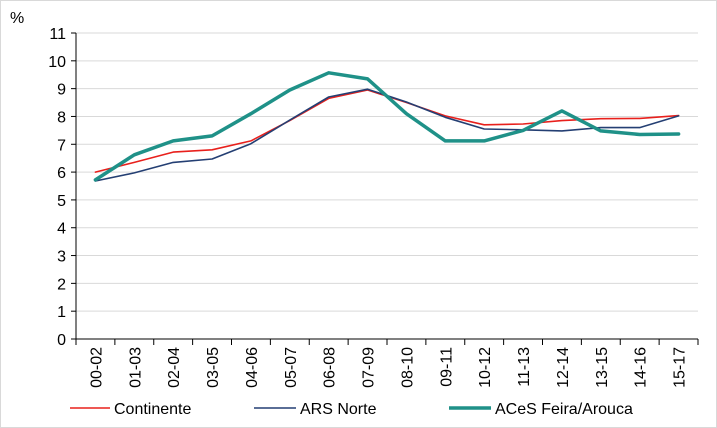 The height and width of the screenshot is (428, 717). I want to click on x-tick-label: 10-12, so click(485, 367).